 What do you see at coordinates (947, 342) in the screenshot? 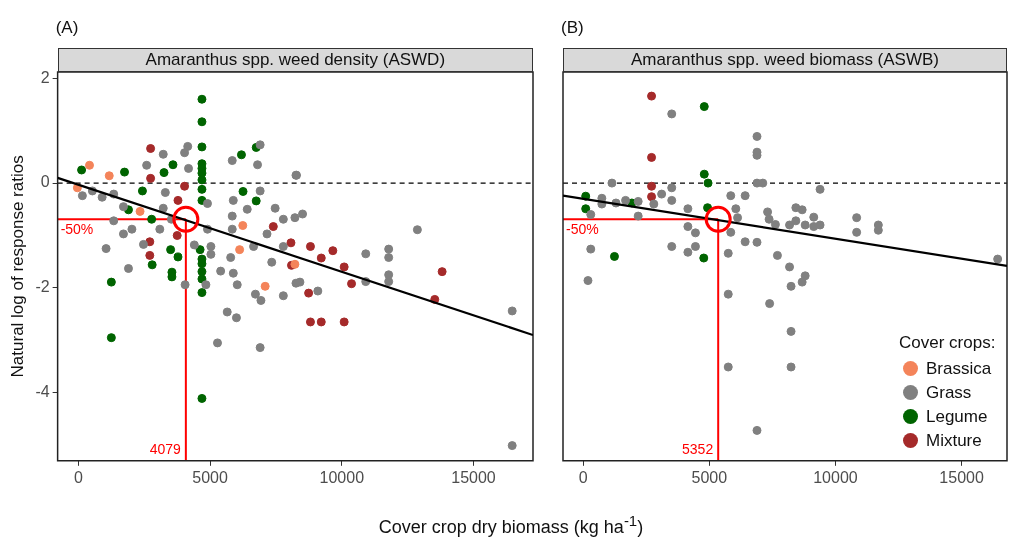
I see `legend-title: Cover crops:` at bounding box center [947, 342].